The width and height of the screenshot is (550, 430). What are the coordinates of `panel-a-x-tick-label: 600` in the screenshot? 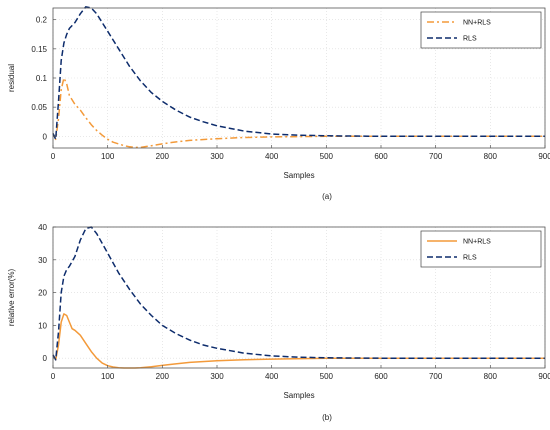 It's located at (381, 156).